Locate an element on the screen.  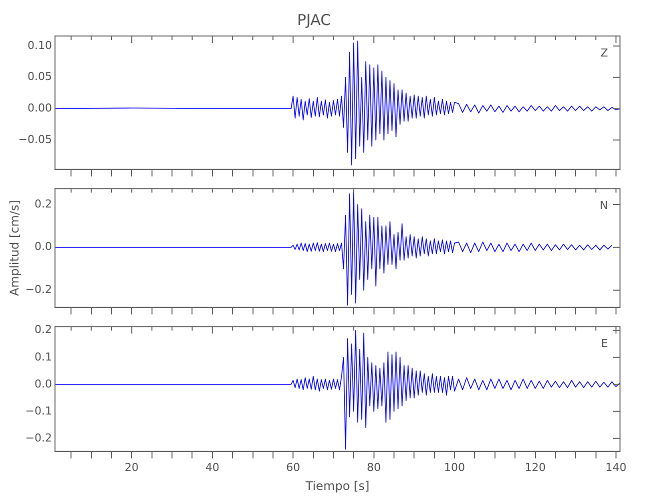
x-tick-label: 20 is located at coordinates (131, 467).